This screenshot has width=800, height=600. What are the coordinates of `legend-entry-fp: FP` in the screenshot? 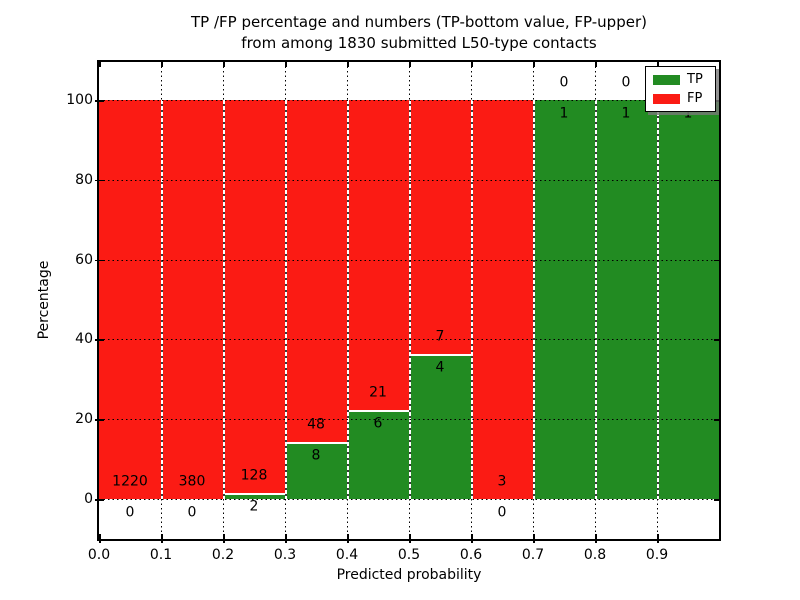 It's located at (680, 98).